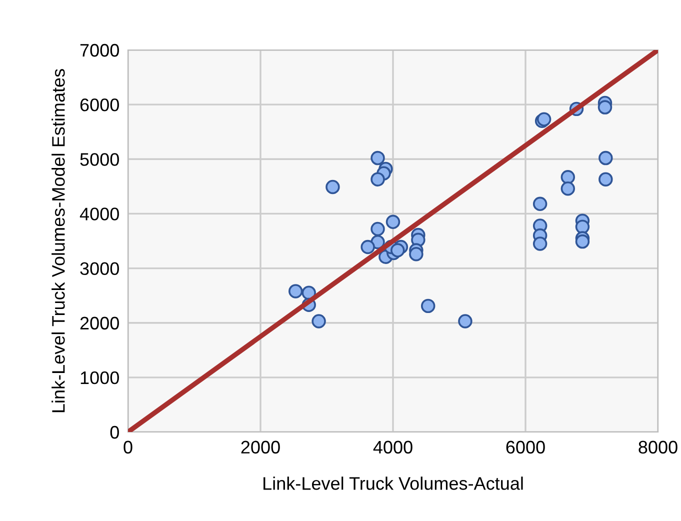  Describe the element at coordinates (58, 240) in the screenshot. I see `y-axis-title: Link-Level Truck Volumes-Model Estimates` at that location.